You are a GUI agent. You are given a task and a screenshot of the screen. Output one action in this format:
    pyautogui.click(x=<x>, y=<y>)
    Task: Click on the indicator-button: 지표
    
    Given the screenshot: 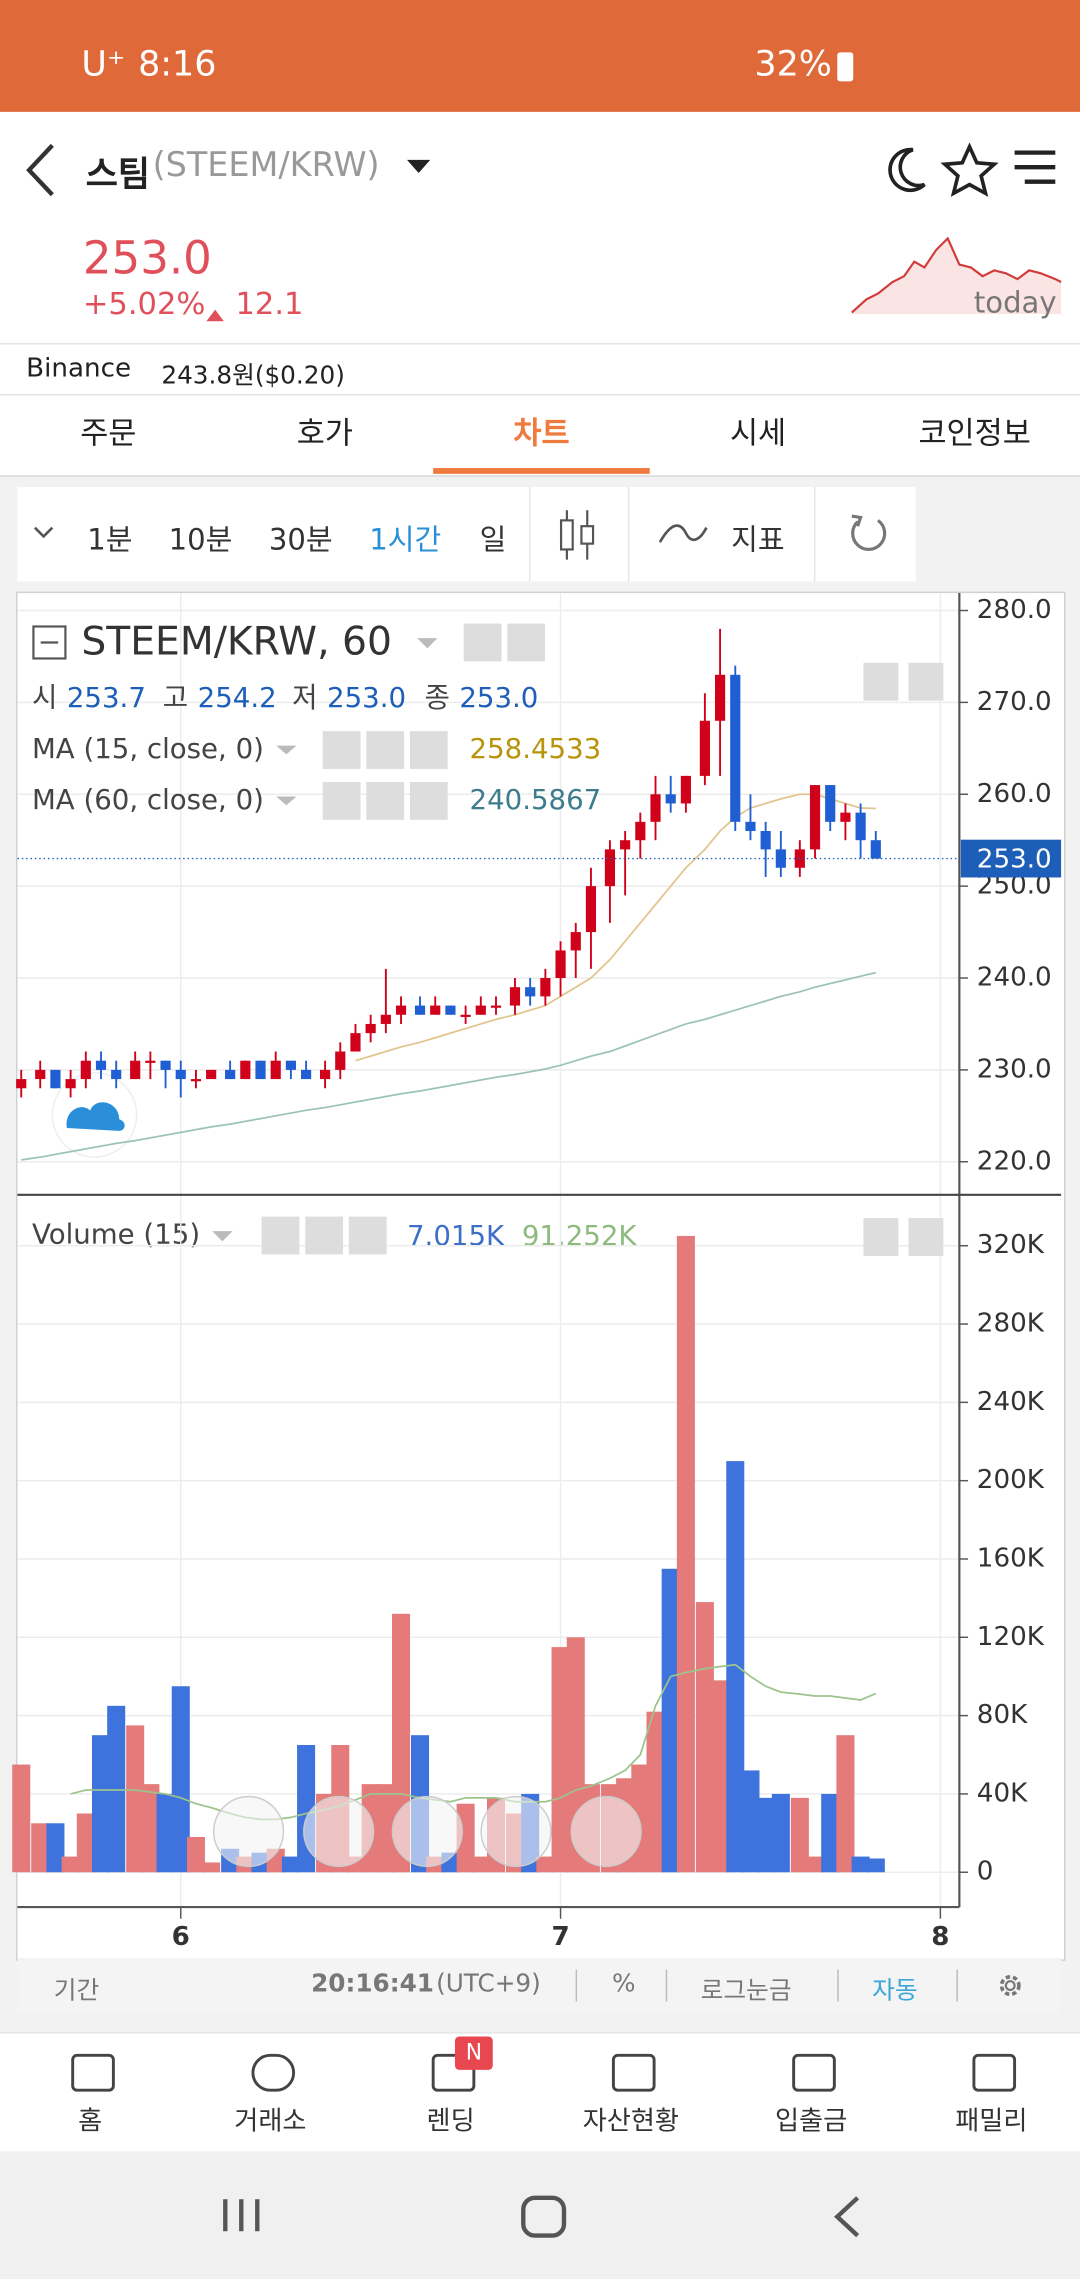 What is the action you would take?
    pyautogui.click(x=758, y=539)
    